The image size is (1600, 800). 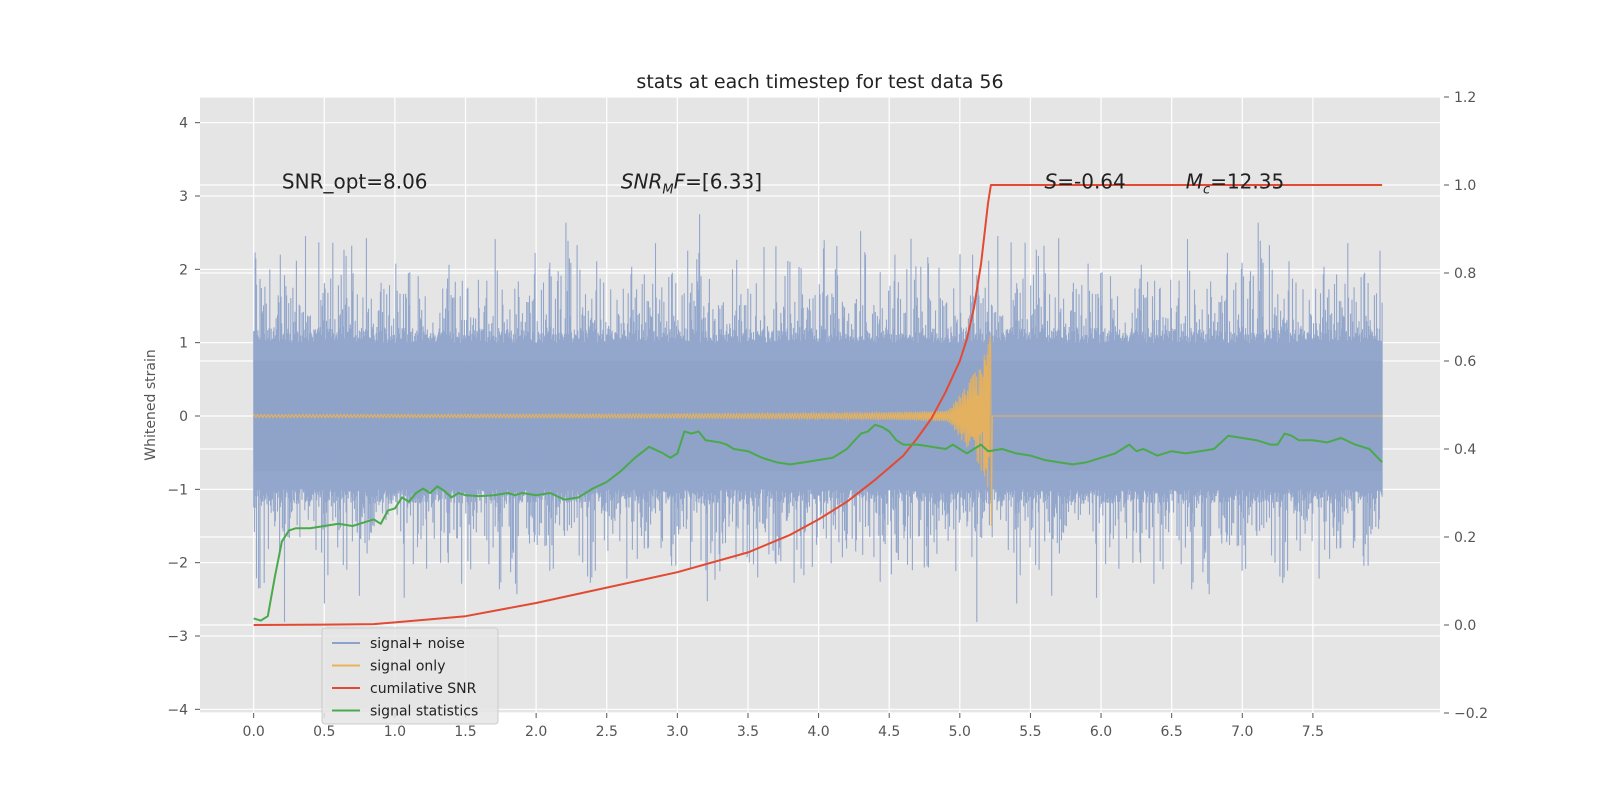 I want to click on x-tick-label: 0.0, so click(x=254, y=732).